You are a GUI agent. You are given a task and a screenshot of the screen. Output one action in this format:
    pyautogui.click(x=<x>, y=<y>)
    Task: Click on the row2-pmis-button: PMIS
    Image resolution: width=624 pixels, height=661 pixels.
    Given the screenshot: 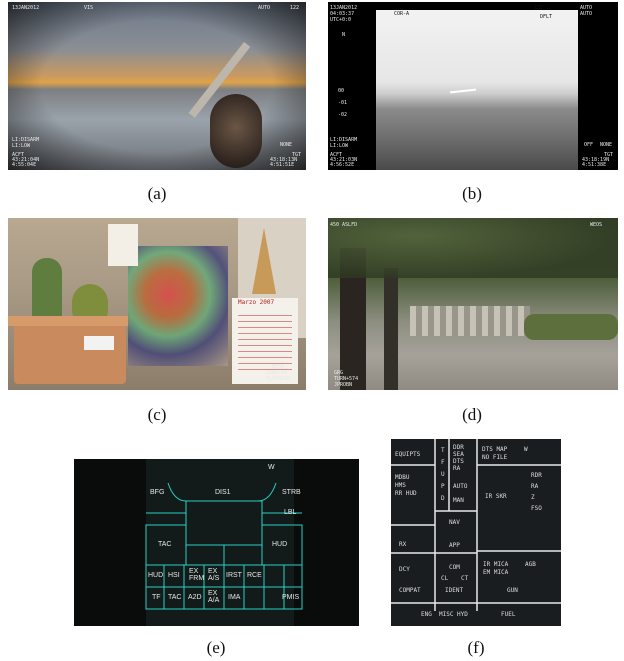 What is the action you would take?
    pyautogui.click(x=291, y=597)
    